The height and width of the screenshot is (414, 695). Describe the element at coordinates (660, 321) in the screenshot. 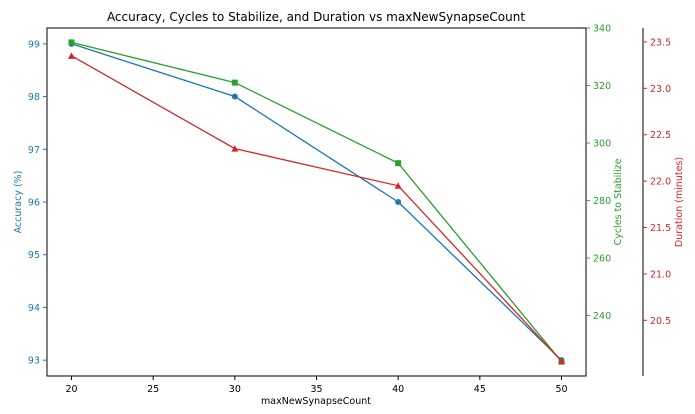

I see `duration-tick-label: 20.5` at that location.